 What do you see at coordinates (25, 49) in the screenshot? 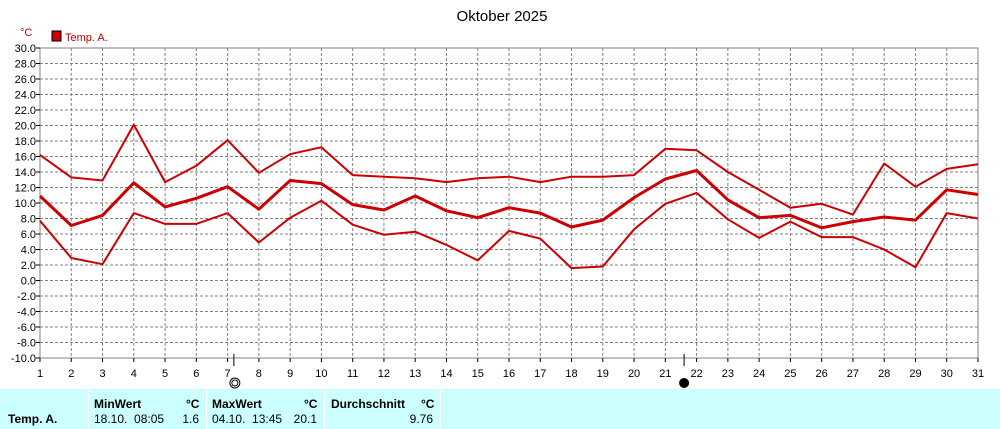
I see `y-tick-label: 30.0` at bounding box center [25, 49].